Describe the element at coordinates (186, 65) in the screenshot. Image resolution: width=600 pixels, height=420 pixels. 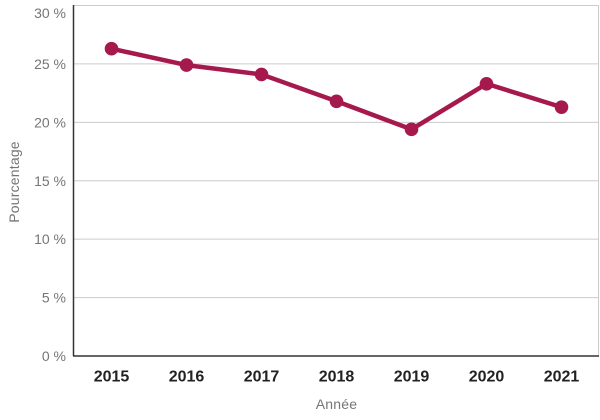
I see `data-point-2016` at that location.